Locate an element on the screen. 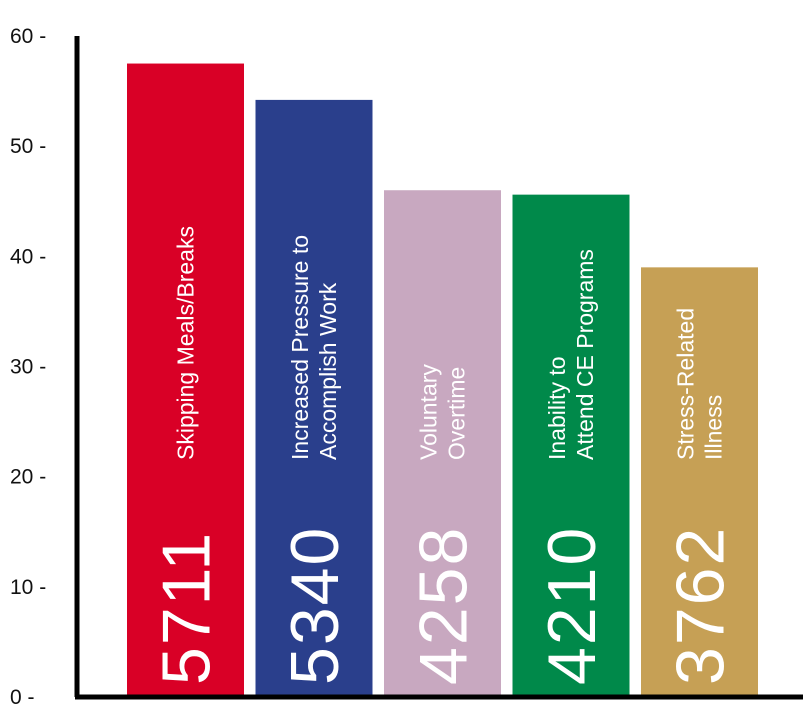 The height and width of the screenshot is (715, 803). bar-count-label: 4258 is located at coordinates (444, 605).